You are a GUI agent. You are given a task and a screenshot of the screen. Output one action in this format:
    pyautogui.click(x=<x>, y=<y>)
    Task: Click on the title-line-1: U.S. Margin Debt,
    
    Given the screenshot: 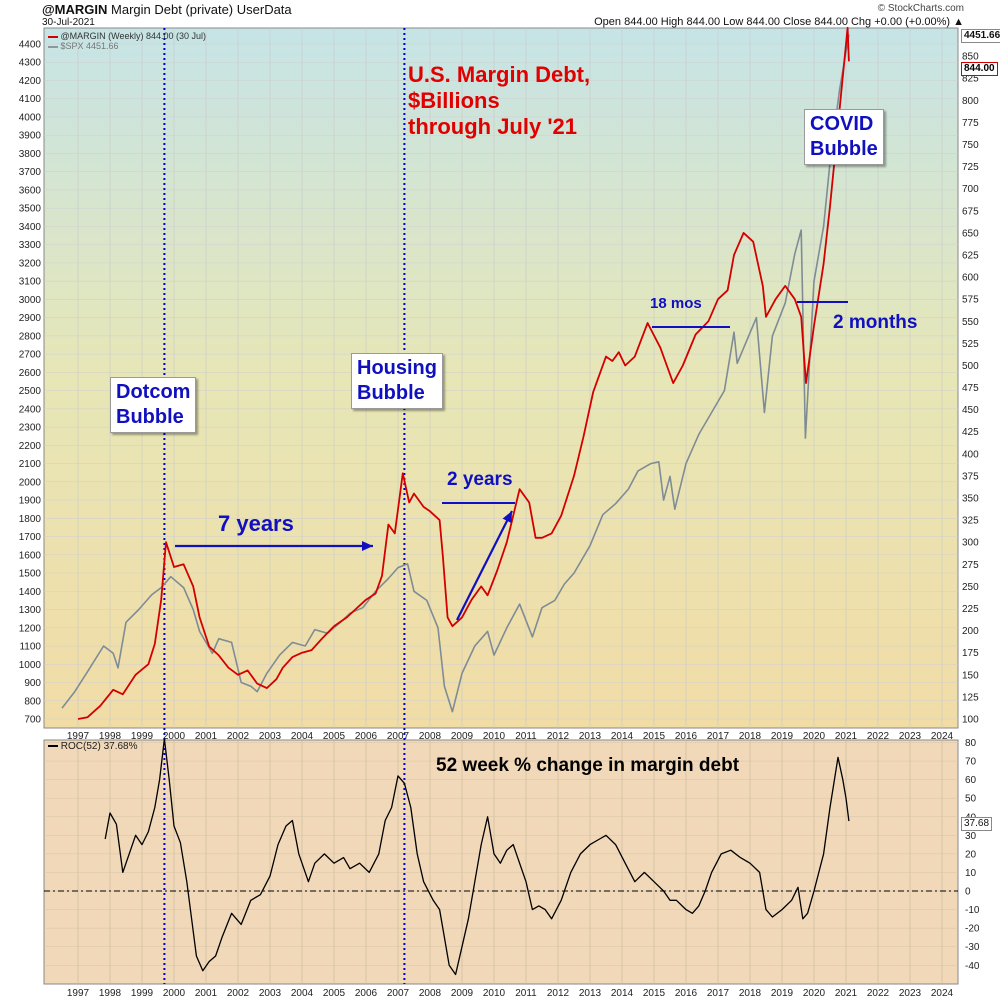 What is the action you would take?
    pyautogui.click(x=499, y=74)
    